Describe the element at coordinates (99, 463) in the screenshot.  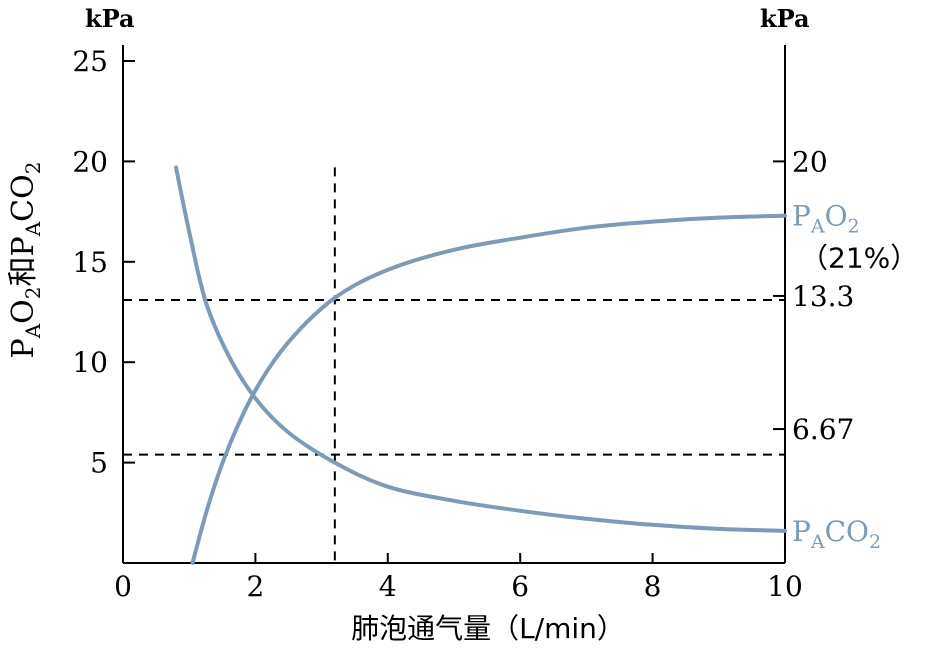
I see `left-y-tick-label: 5` at that location.